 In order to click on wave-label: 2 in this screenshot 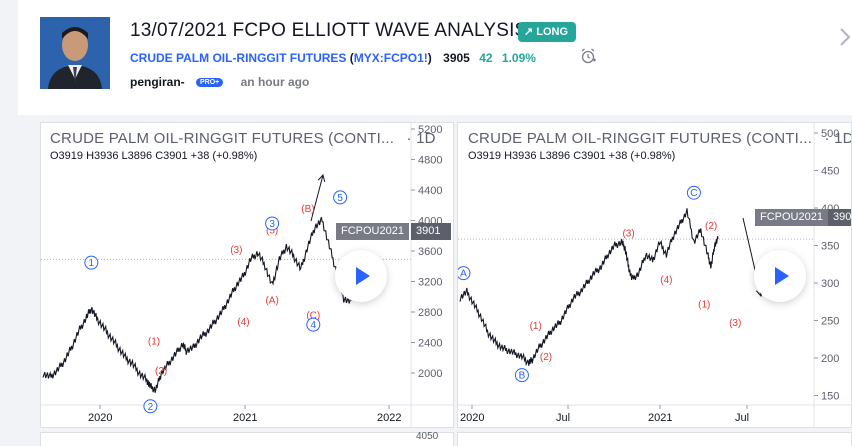, I will do `click(151, 407)`.